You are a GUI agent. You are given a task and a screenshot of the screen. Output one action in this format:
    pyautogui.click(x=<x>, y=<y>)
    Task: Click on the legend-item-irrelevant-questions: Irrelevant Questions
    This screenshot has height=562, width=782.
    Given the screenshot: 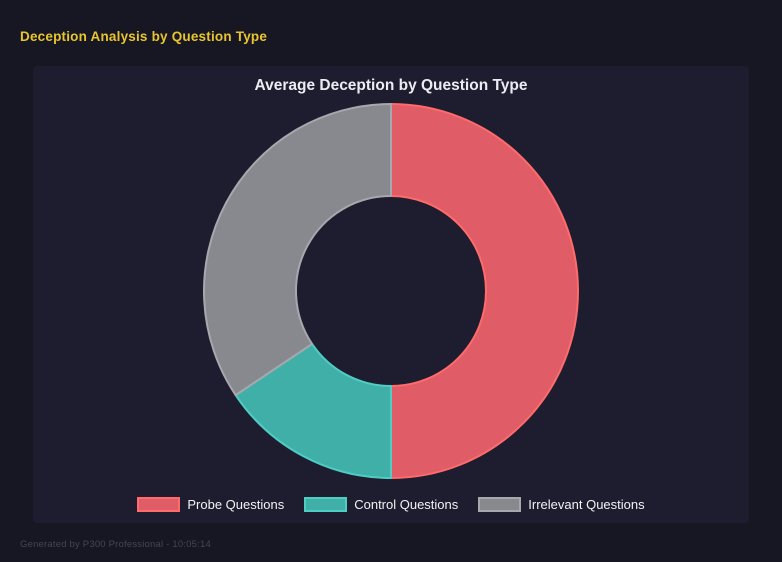 What is the action you would take?
    pyautogui.click(x=561, y=504)
    